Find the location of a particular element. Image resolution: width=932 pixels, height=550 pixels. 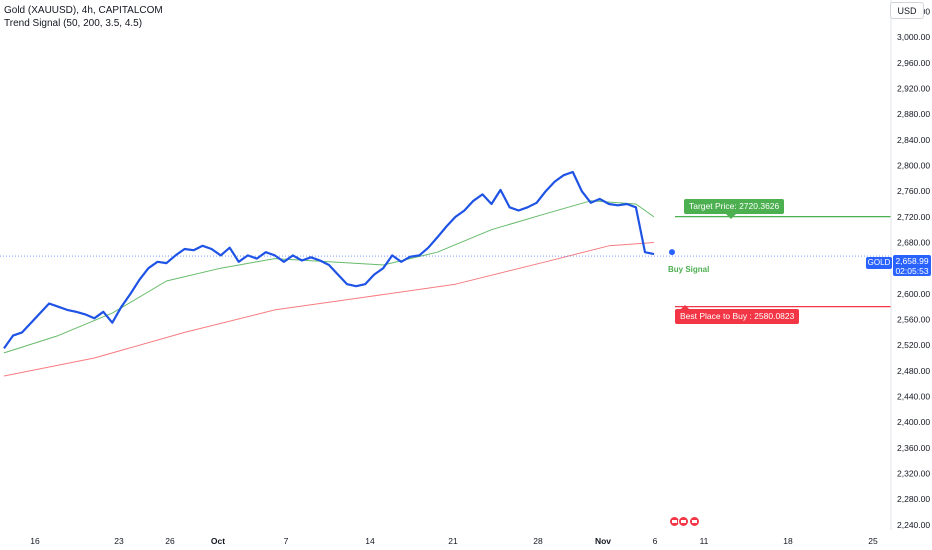

y-tick-label: 2,680.00 is located at coordinates (913, 243).